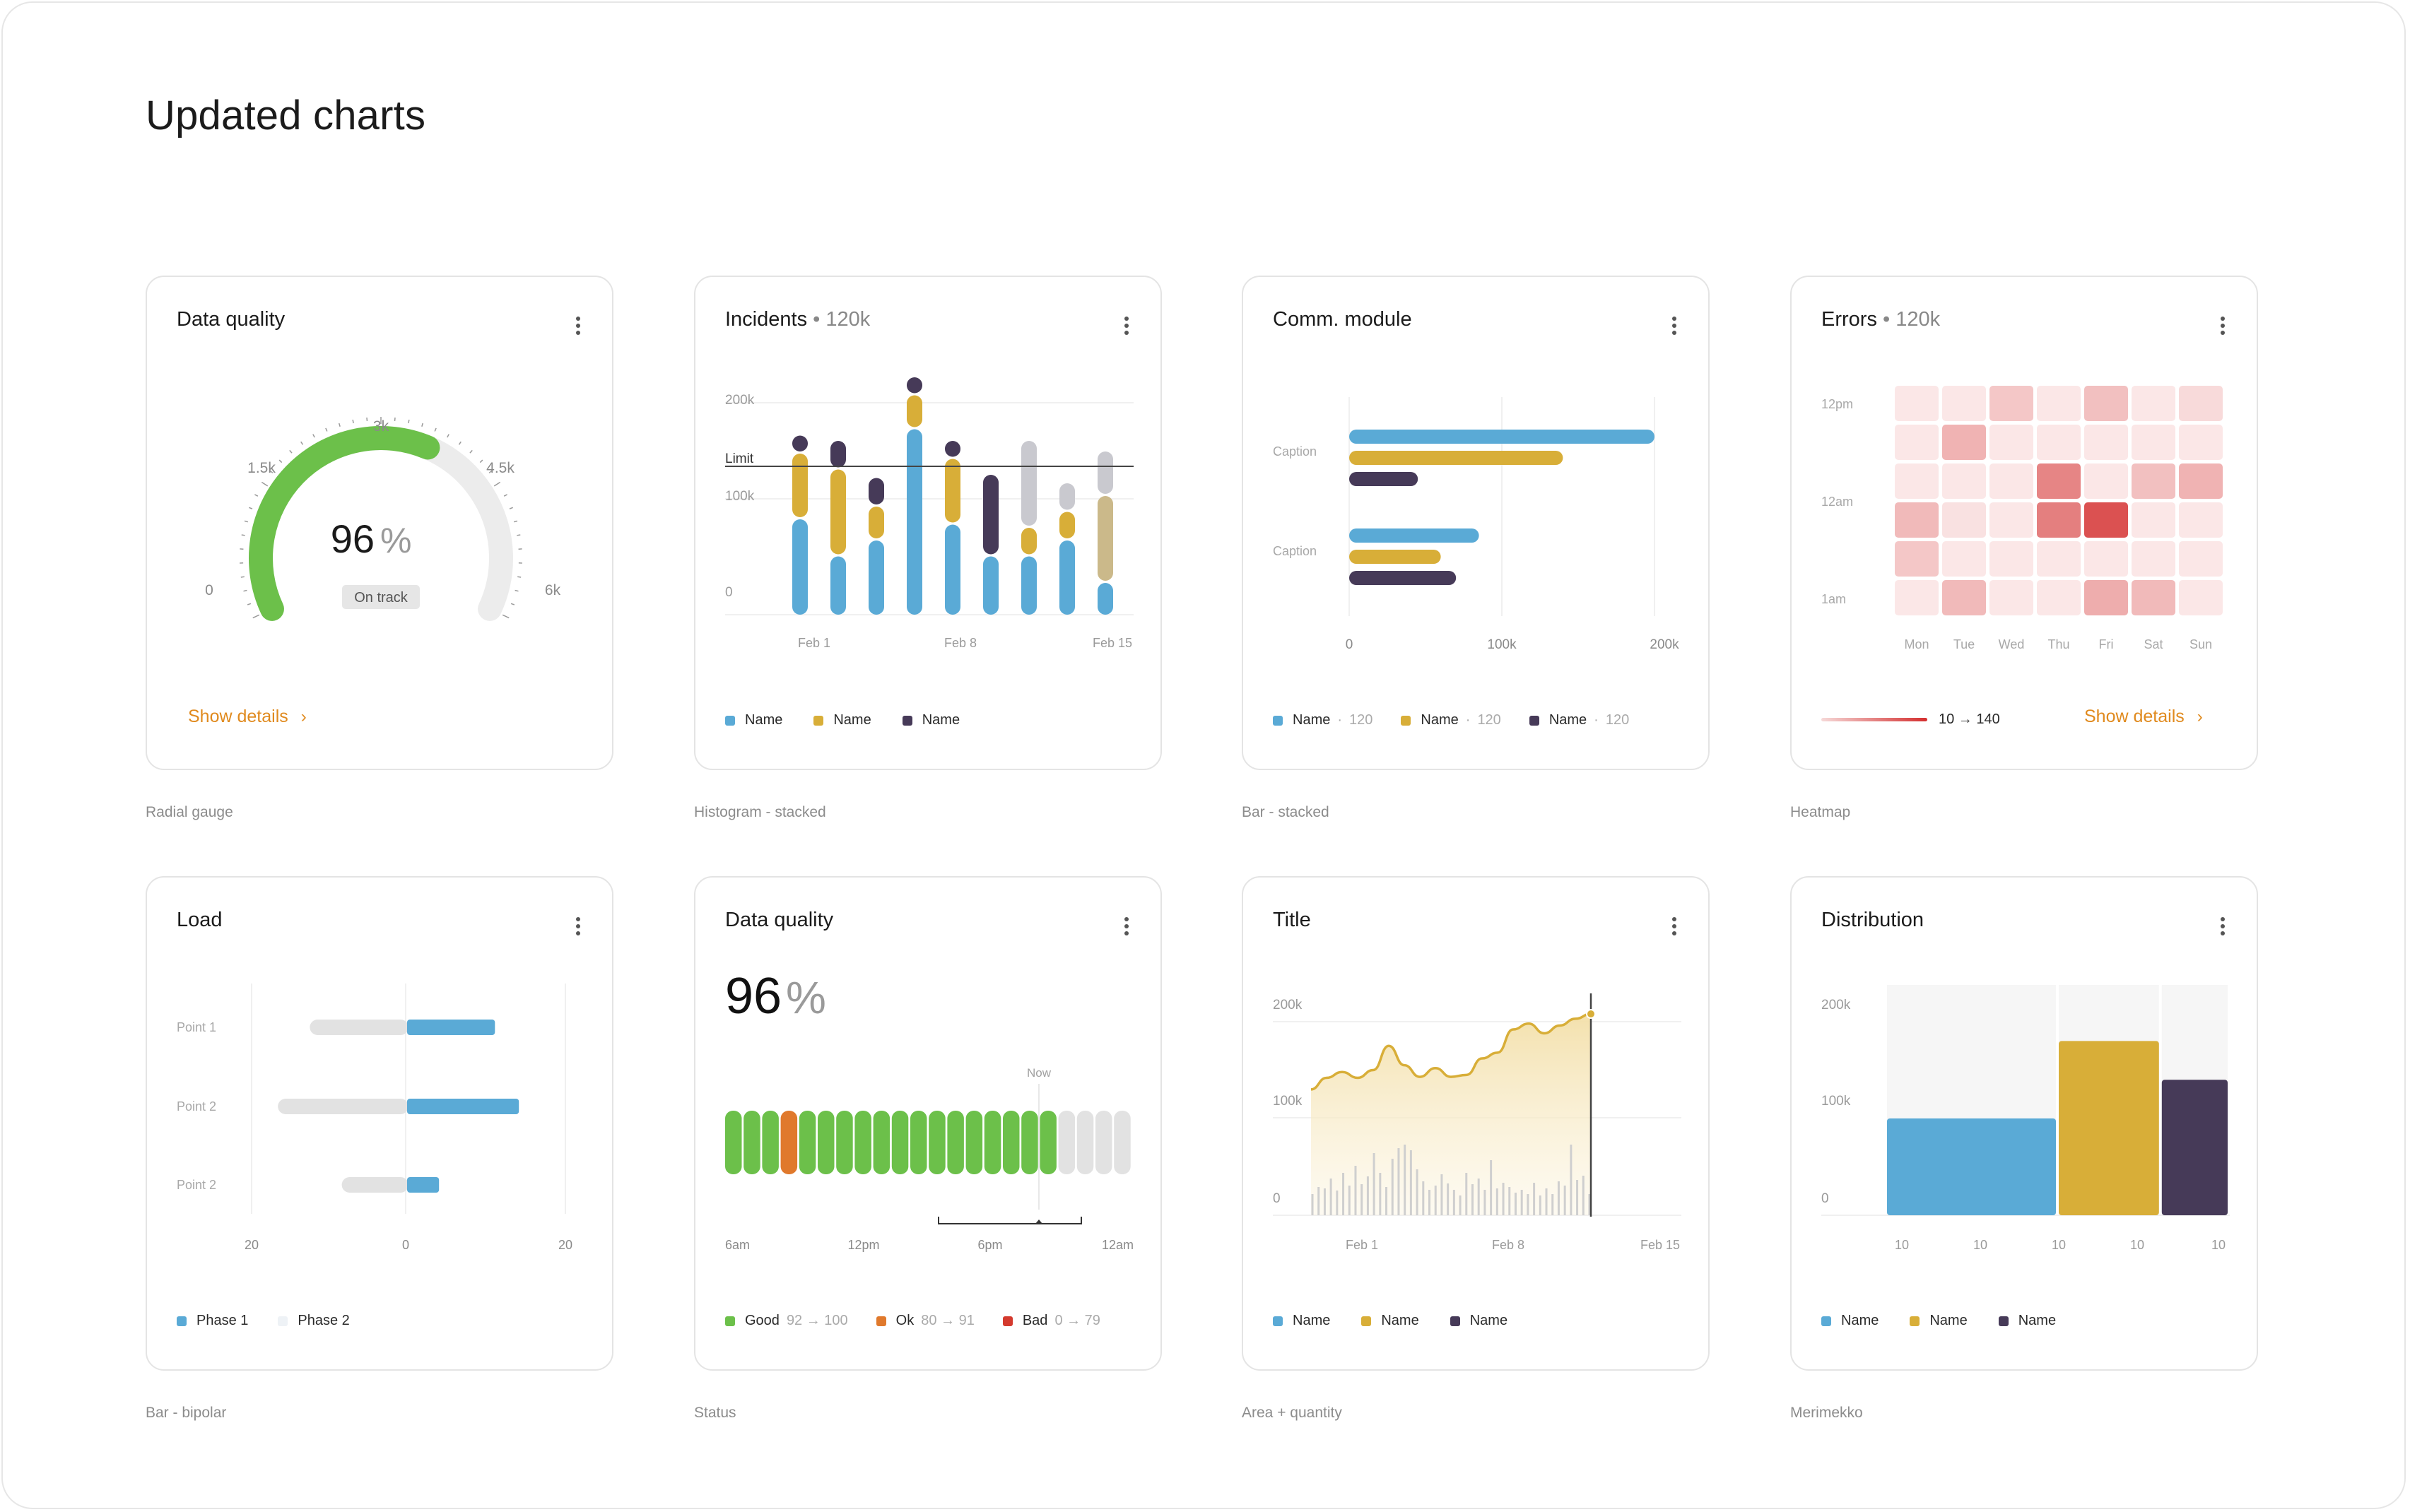 This screenshot has width=2410, height=1512. I want to click on card-caption: Bar - bipolar, so click(186, 1413).